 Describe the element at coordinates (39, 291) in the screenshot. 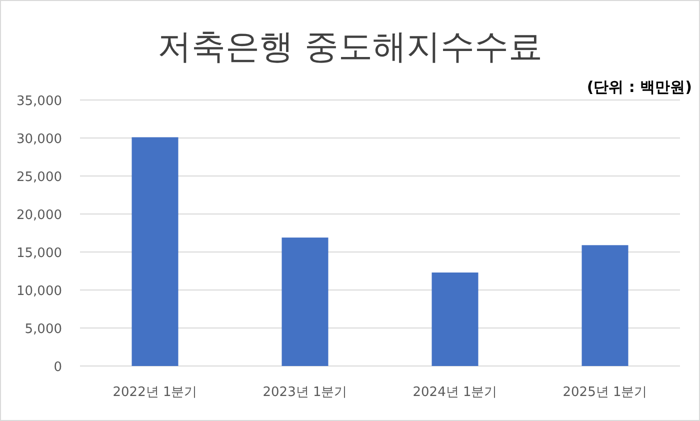

I see `y-tick-label: 10,000` at that location.